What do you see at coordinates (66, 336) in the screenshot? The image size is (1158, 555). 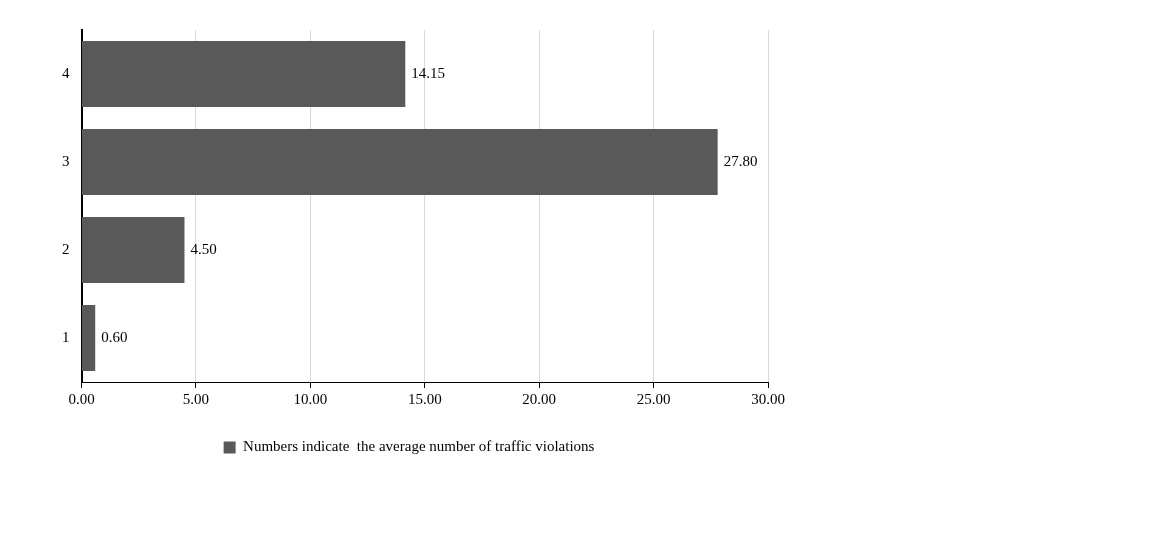 I see `y-tick-label: 1` at bounding box center [66, 336].